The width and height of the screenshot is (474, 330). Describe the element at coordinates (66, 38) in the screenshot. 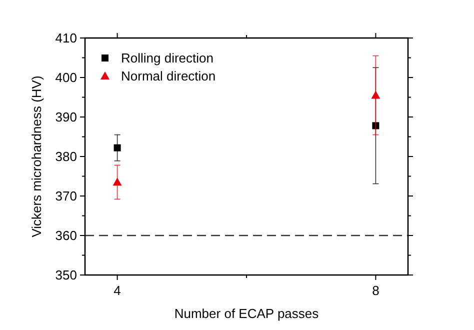

I see `y-tick-label: 410` at that location.